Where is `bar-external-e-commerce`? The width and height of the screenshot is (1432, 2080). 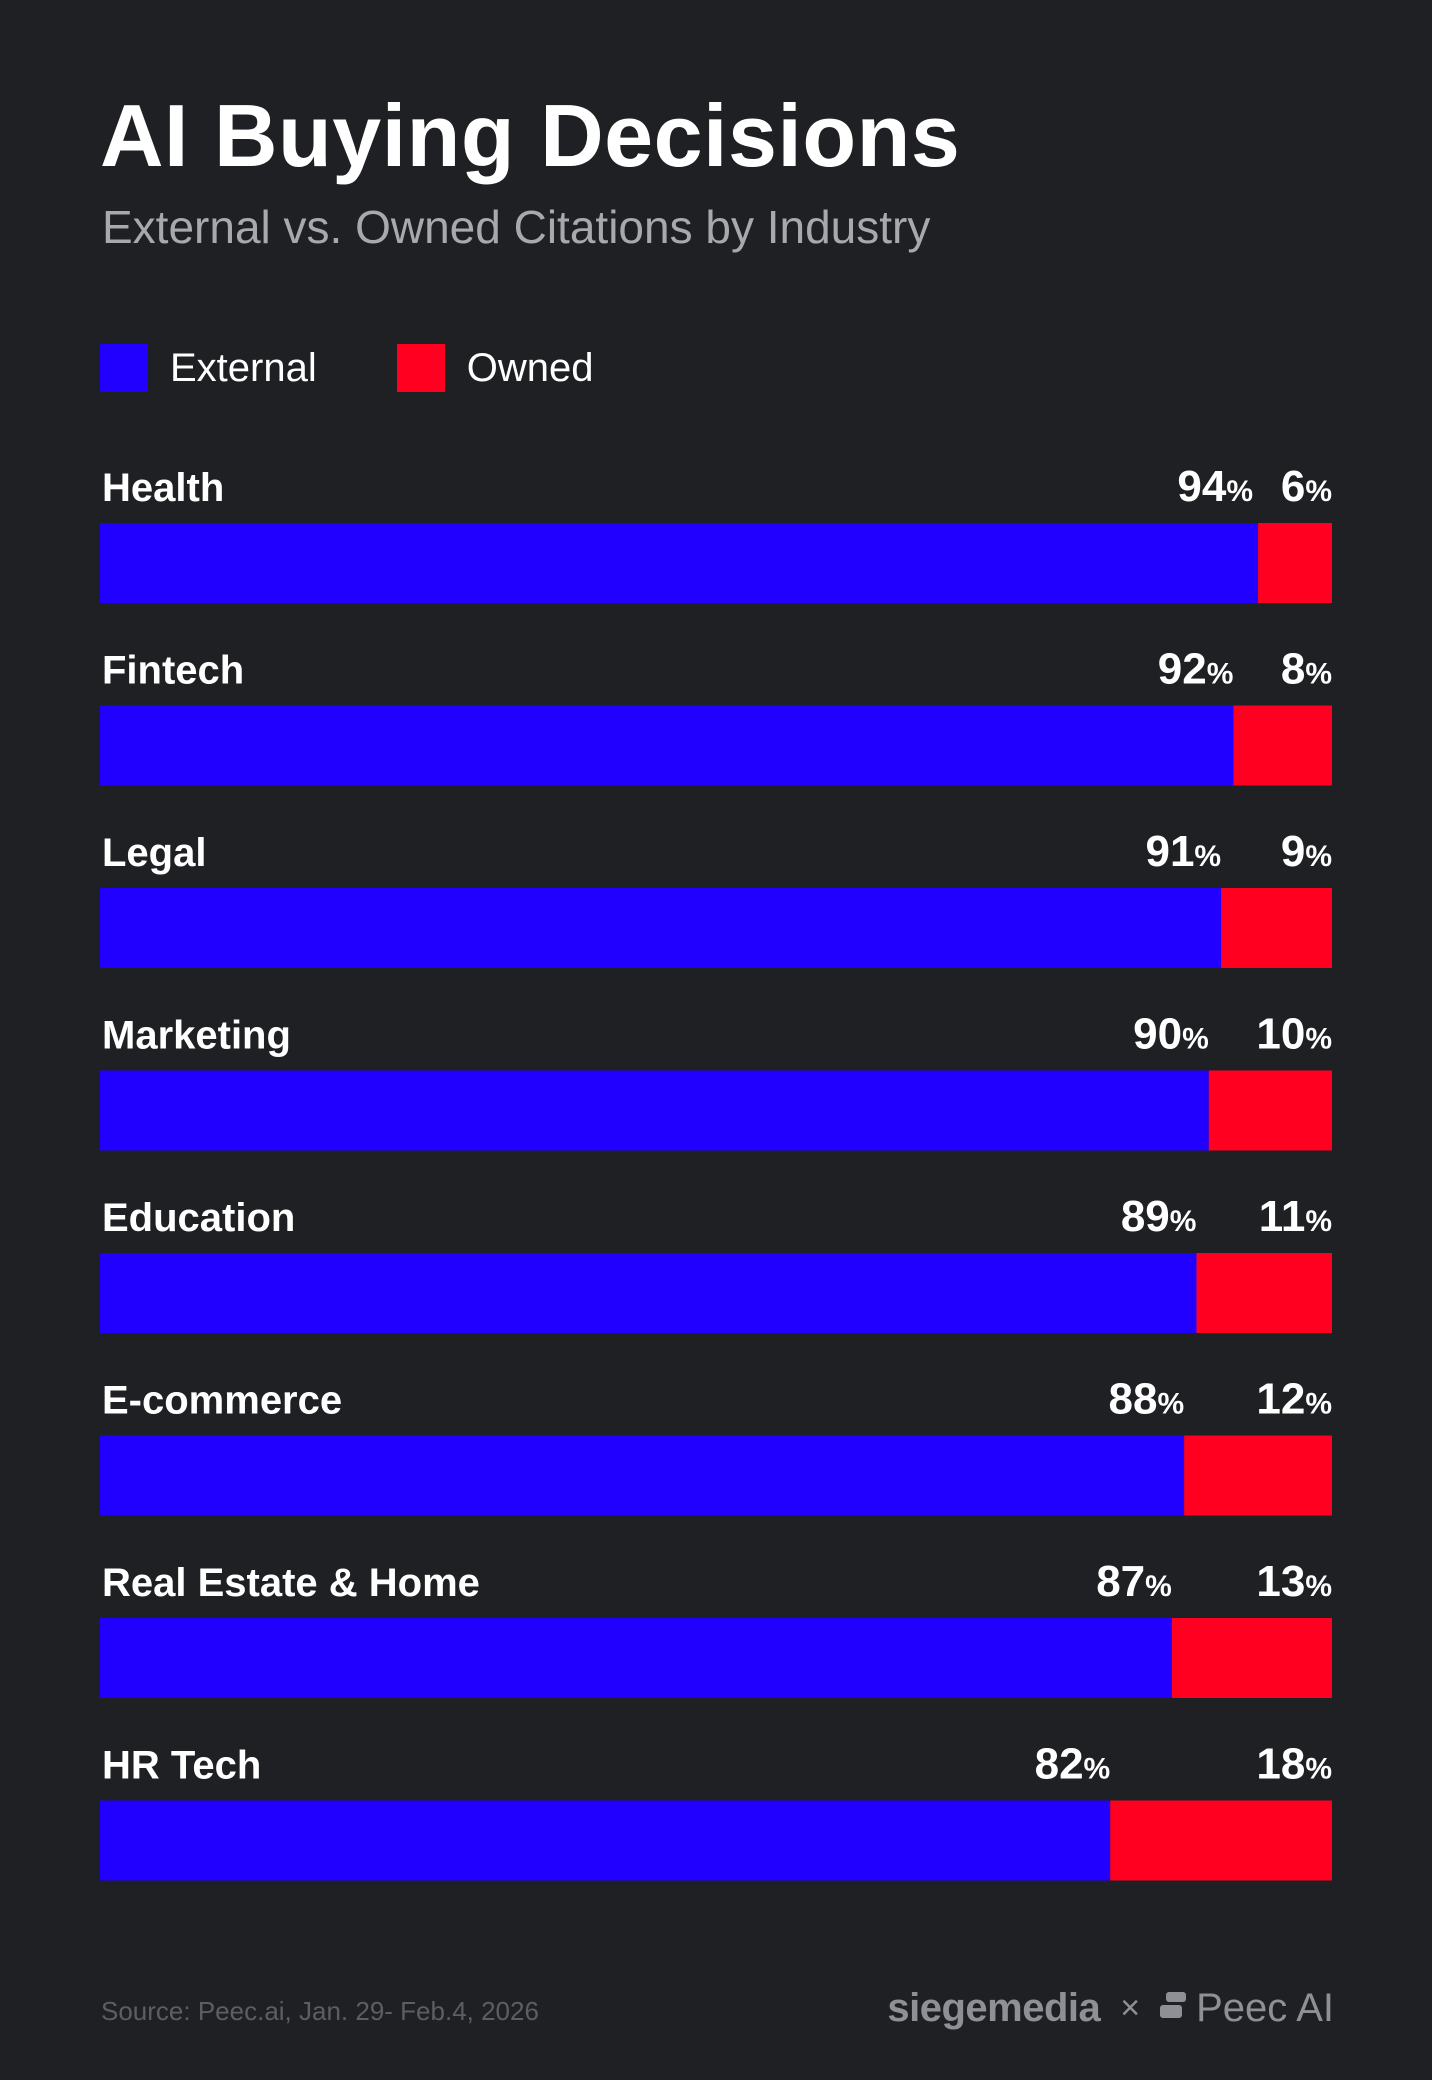
bar-external-e-commerce is located at coordinates (642, 1475).